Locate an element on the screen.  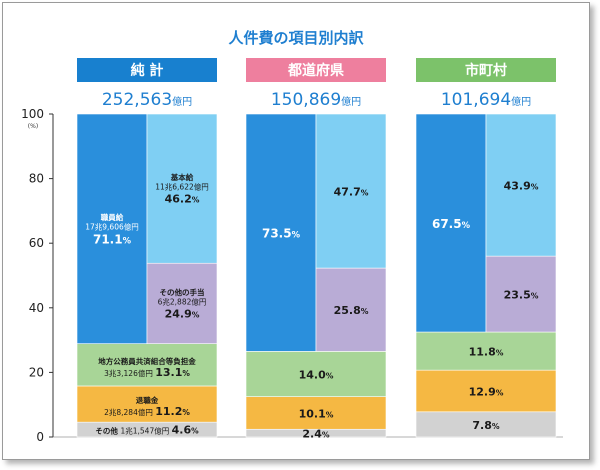
segment-value: 43.9% is located at coordinates (521, 186).